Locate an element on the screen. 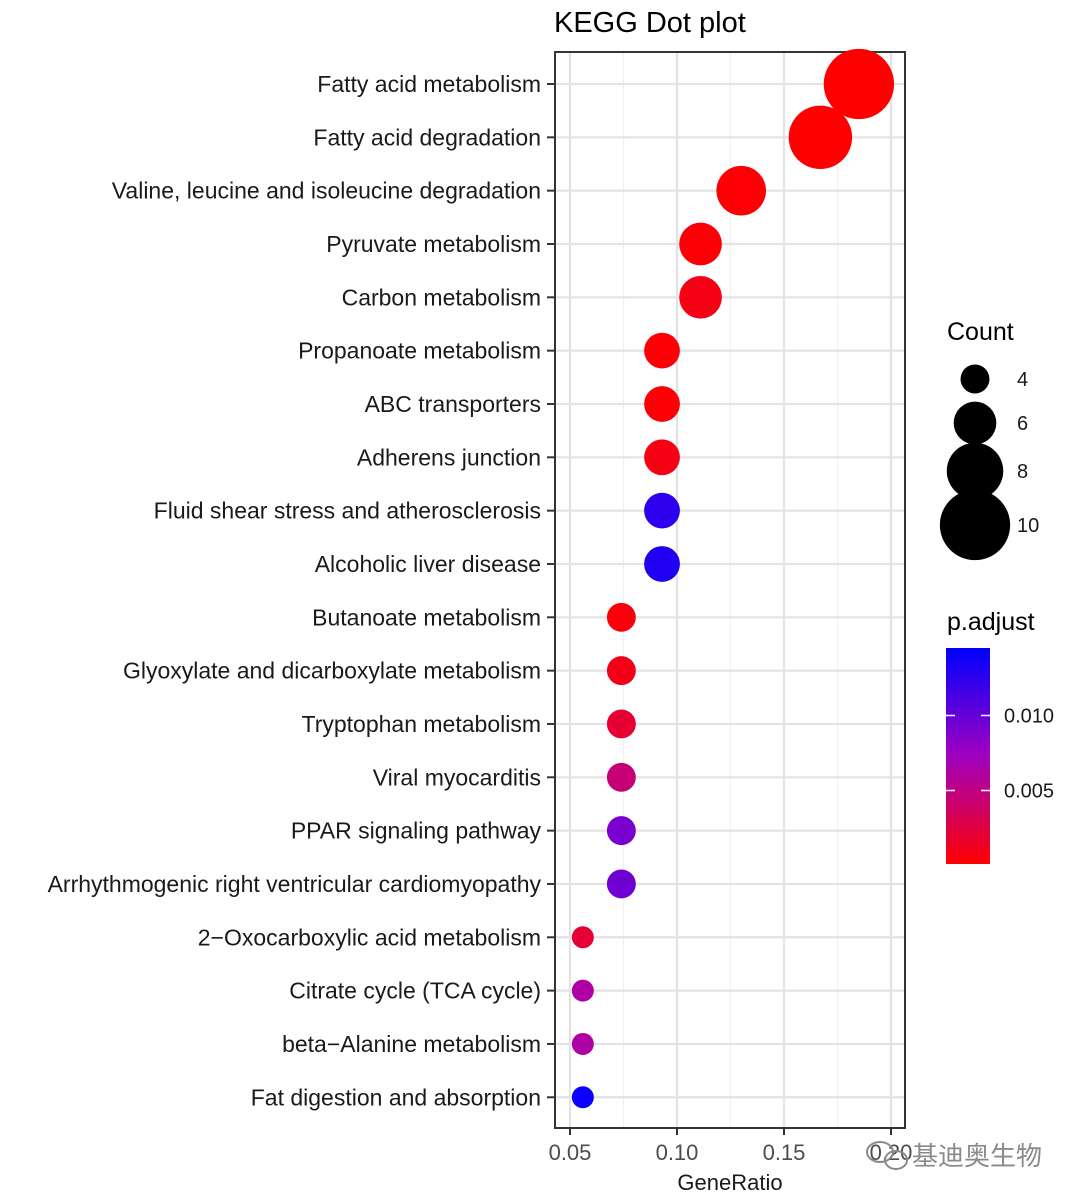 The height and width of the screenshot is (1203, 1080). p-adjust-colorbar is located at coordinates (968, 756).